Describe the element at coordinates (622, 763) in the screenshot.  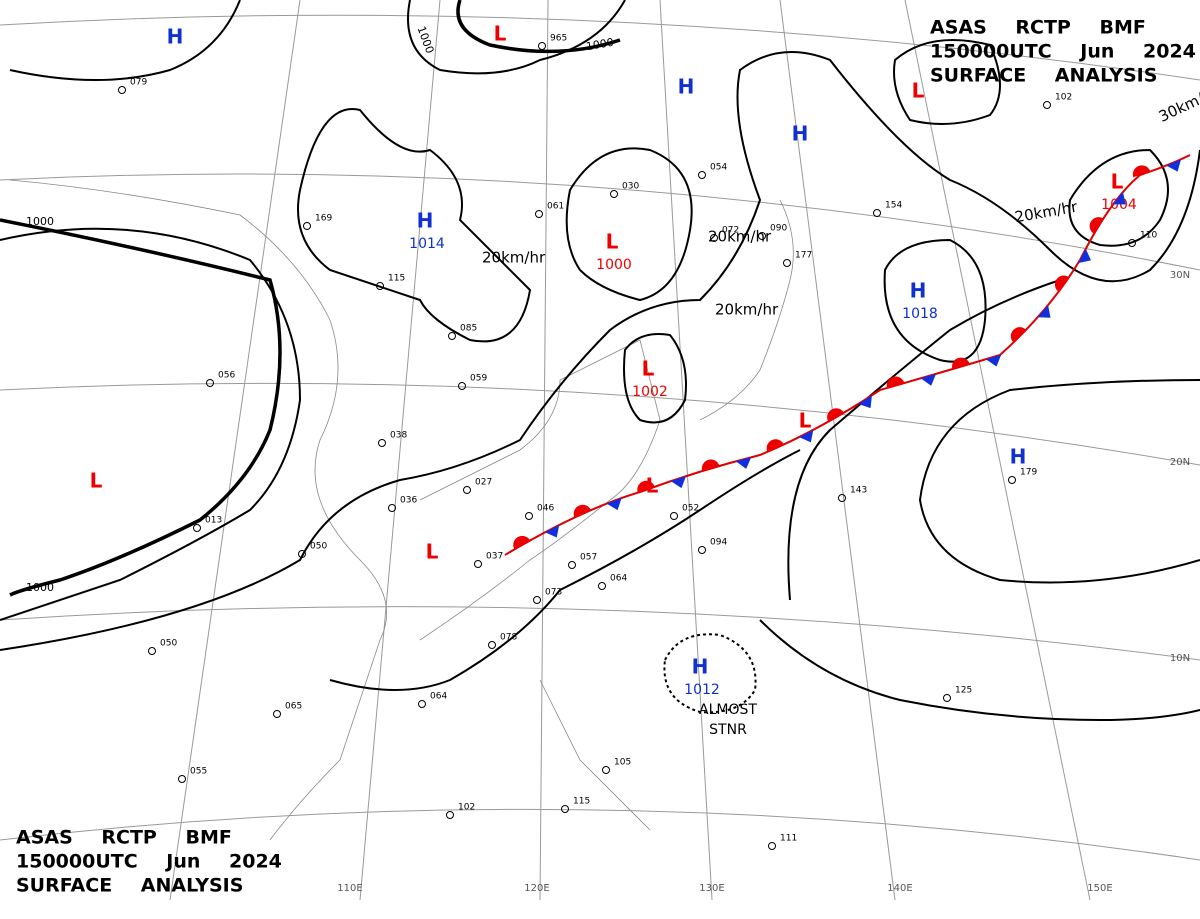
I see `station-value: 105` at that location.